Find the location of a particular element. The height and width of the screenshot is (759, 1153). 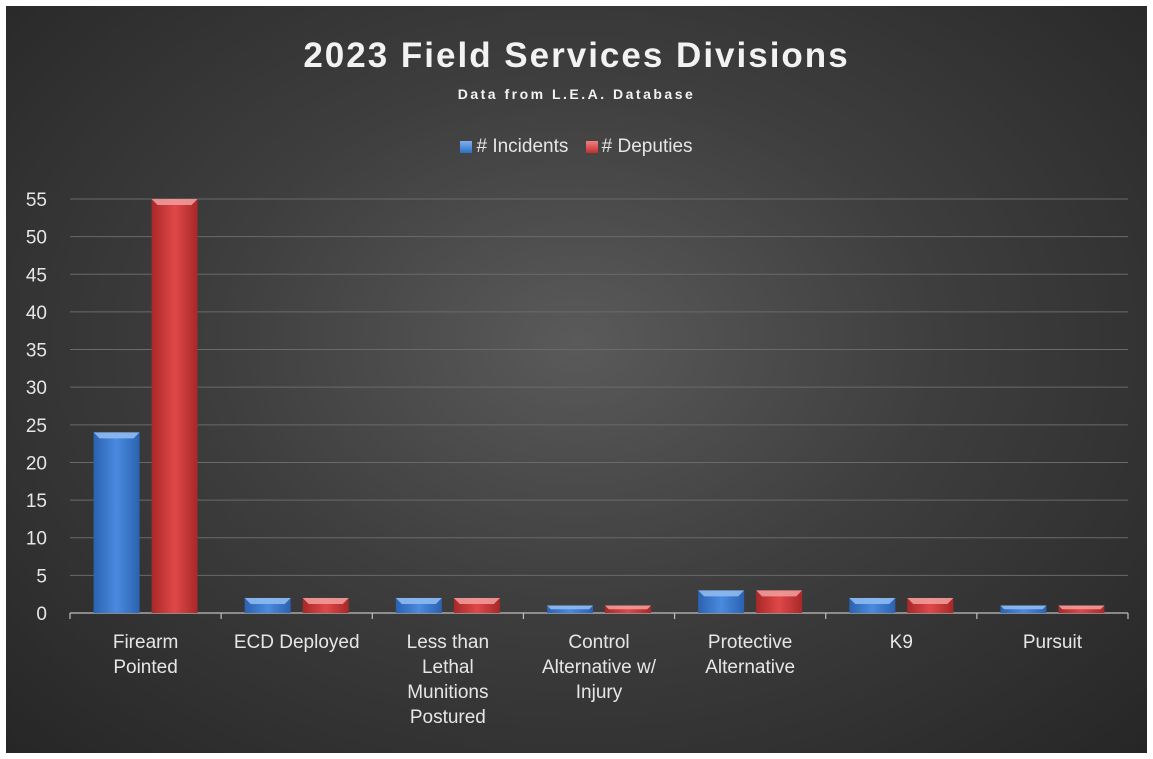

x-tick-label-line: Pointed is located at coordinates (145, 667).